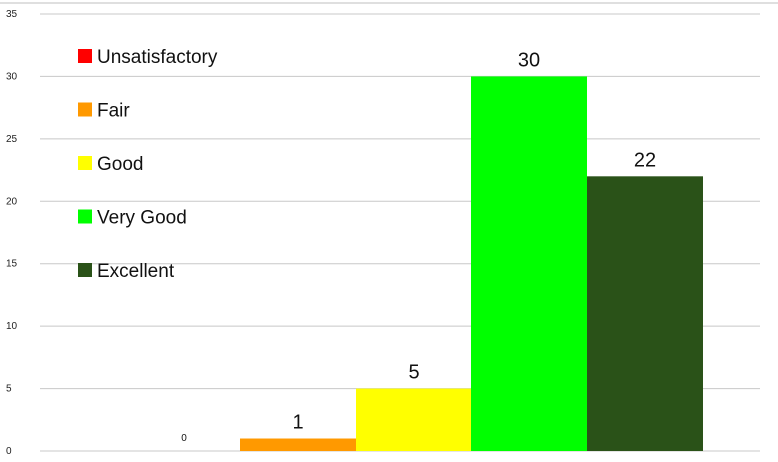  What do you see at coordinates (12, 233) in the screenshot?
I see `y-axis-ticks: 0 5 10 15 20 25 30 35` at bounding box center [12, 233].